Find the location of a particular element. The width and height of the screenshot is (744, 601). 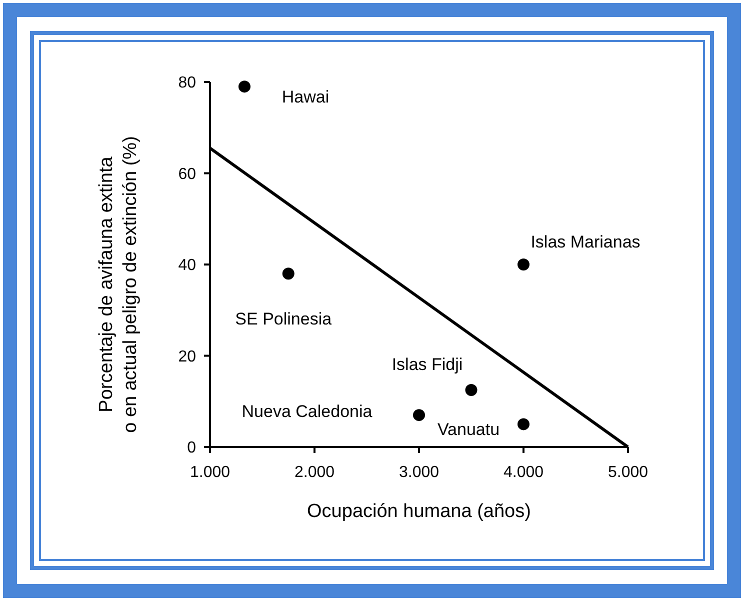

y-tick-label: 40 is located at coordinates (187, 265).